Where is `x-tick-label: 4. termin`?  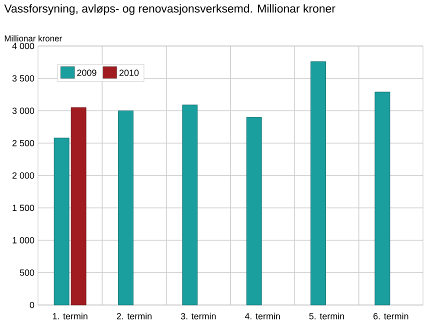 x-tick-label: 4. termin is located at coordinates (262, 316).